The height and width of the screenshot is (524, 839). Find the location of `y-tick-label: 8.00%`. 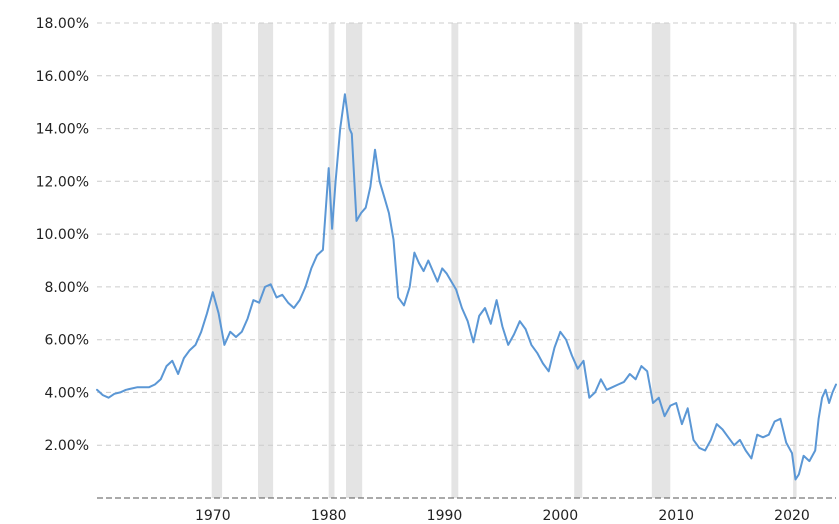

y-tick-label: 8.00% is located at coordinates (67, 288).